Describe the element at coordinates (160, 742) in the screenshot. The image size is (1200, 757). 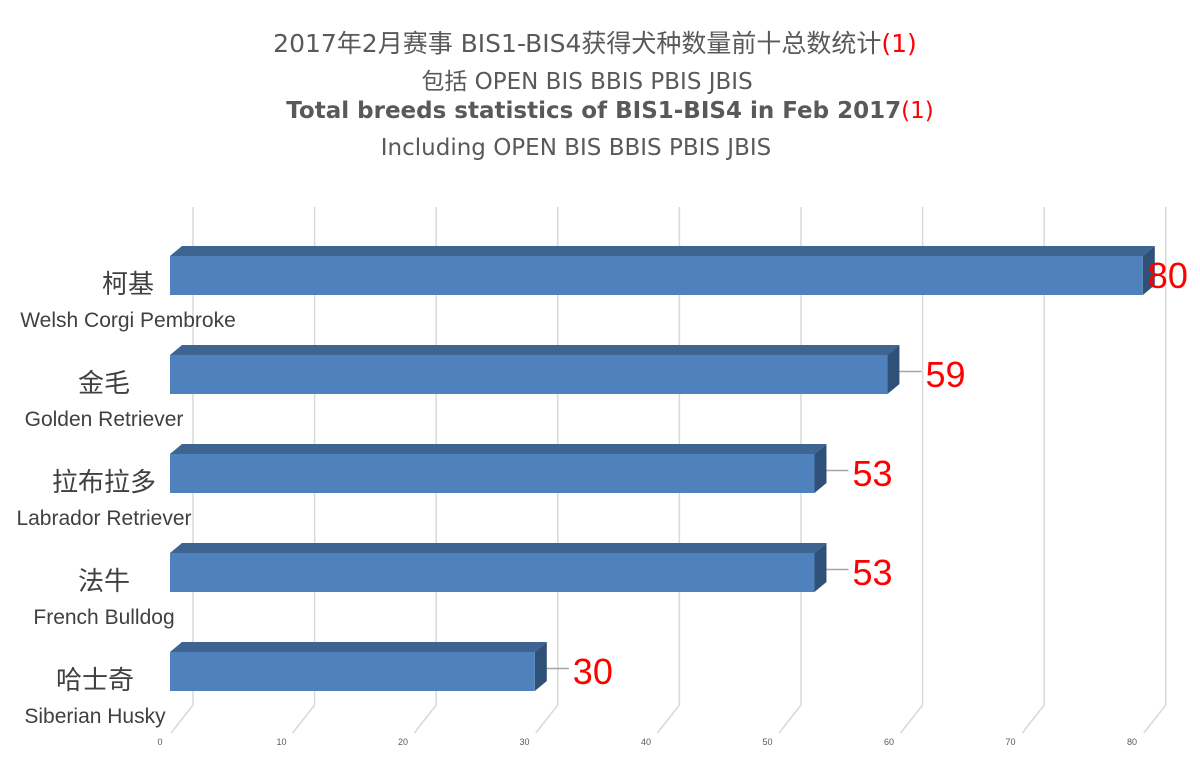
I see `x-tick-label: 0` at that location.